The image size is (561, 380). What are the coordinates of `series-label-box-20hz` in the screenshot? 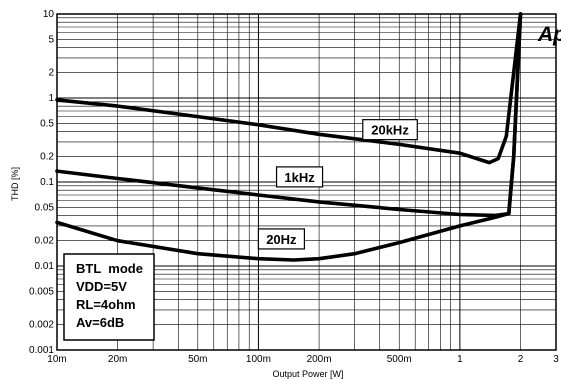 It's located at (281, 239).